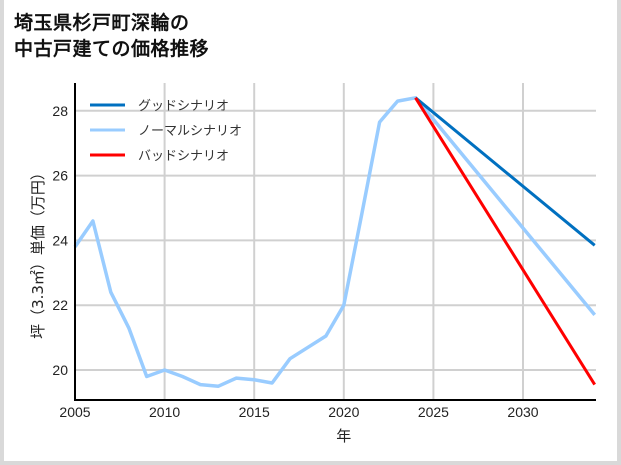 The width and height of the screenshot is (621, 465). I want to click on chart-title: 埼玉県杉戸町深輪の 中古戸建ての価格推移, so click(111, 36).